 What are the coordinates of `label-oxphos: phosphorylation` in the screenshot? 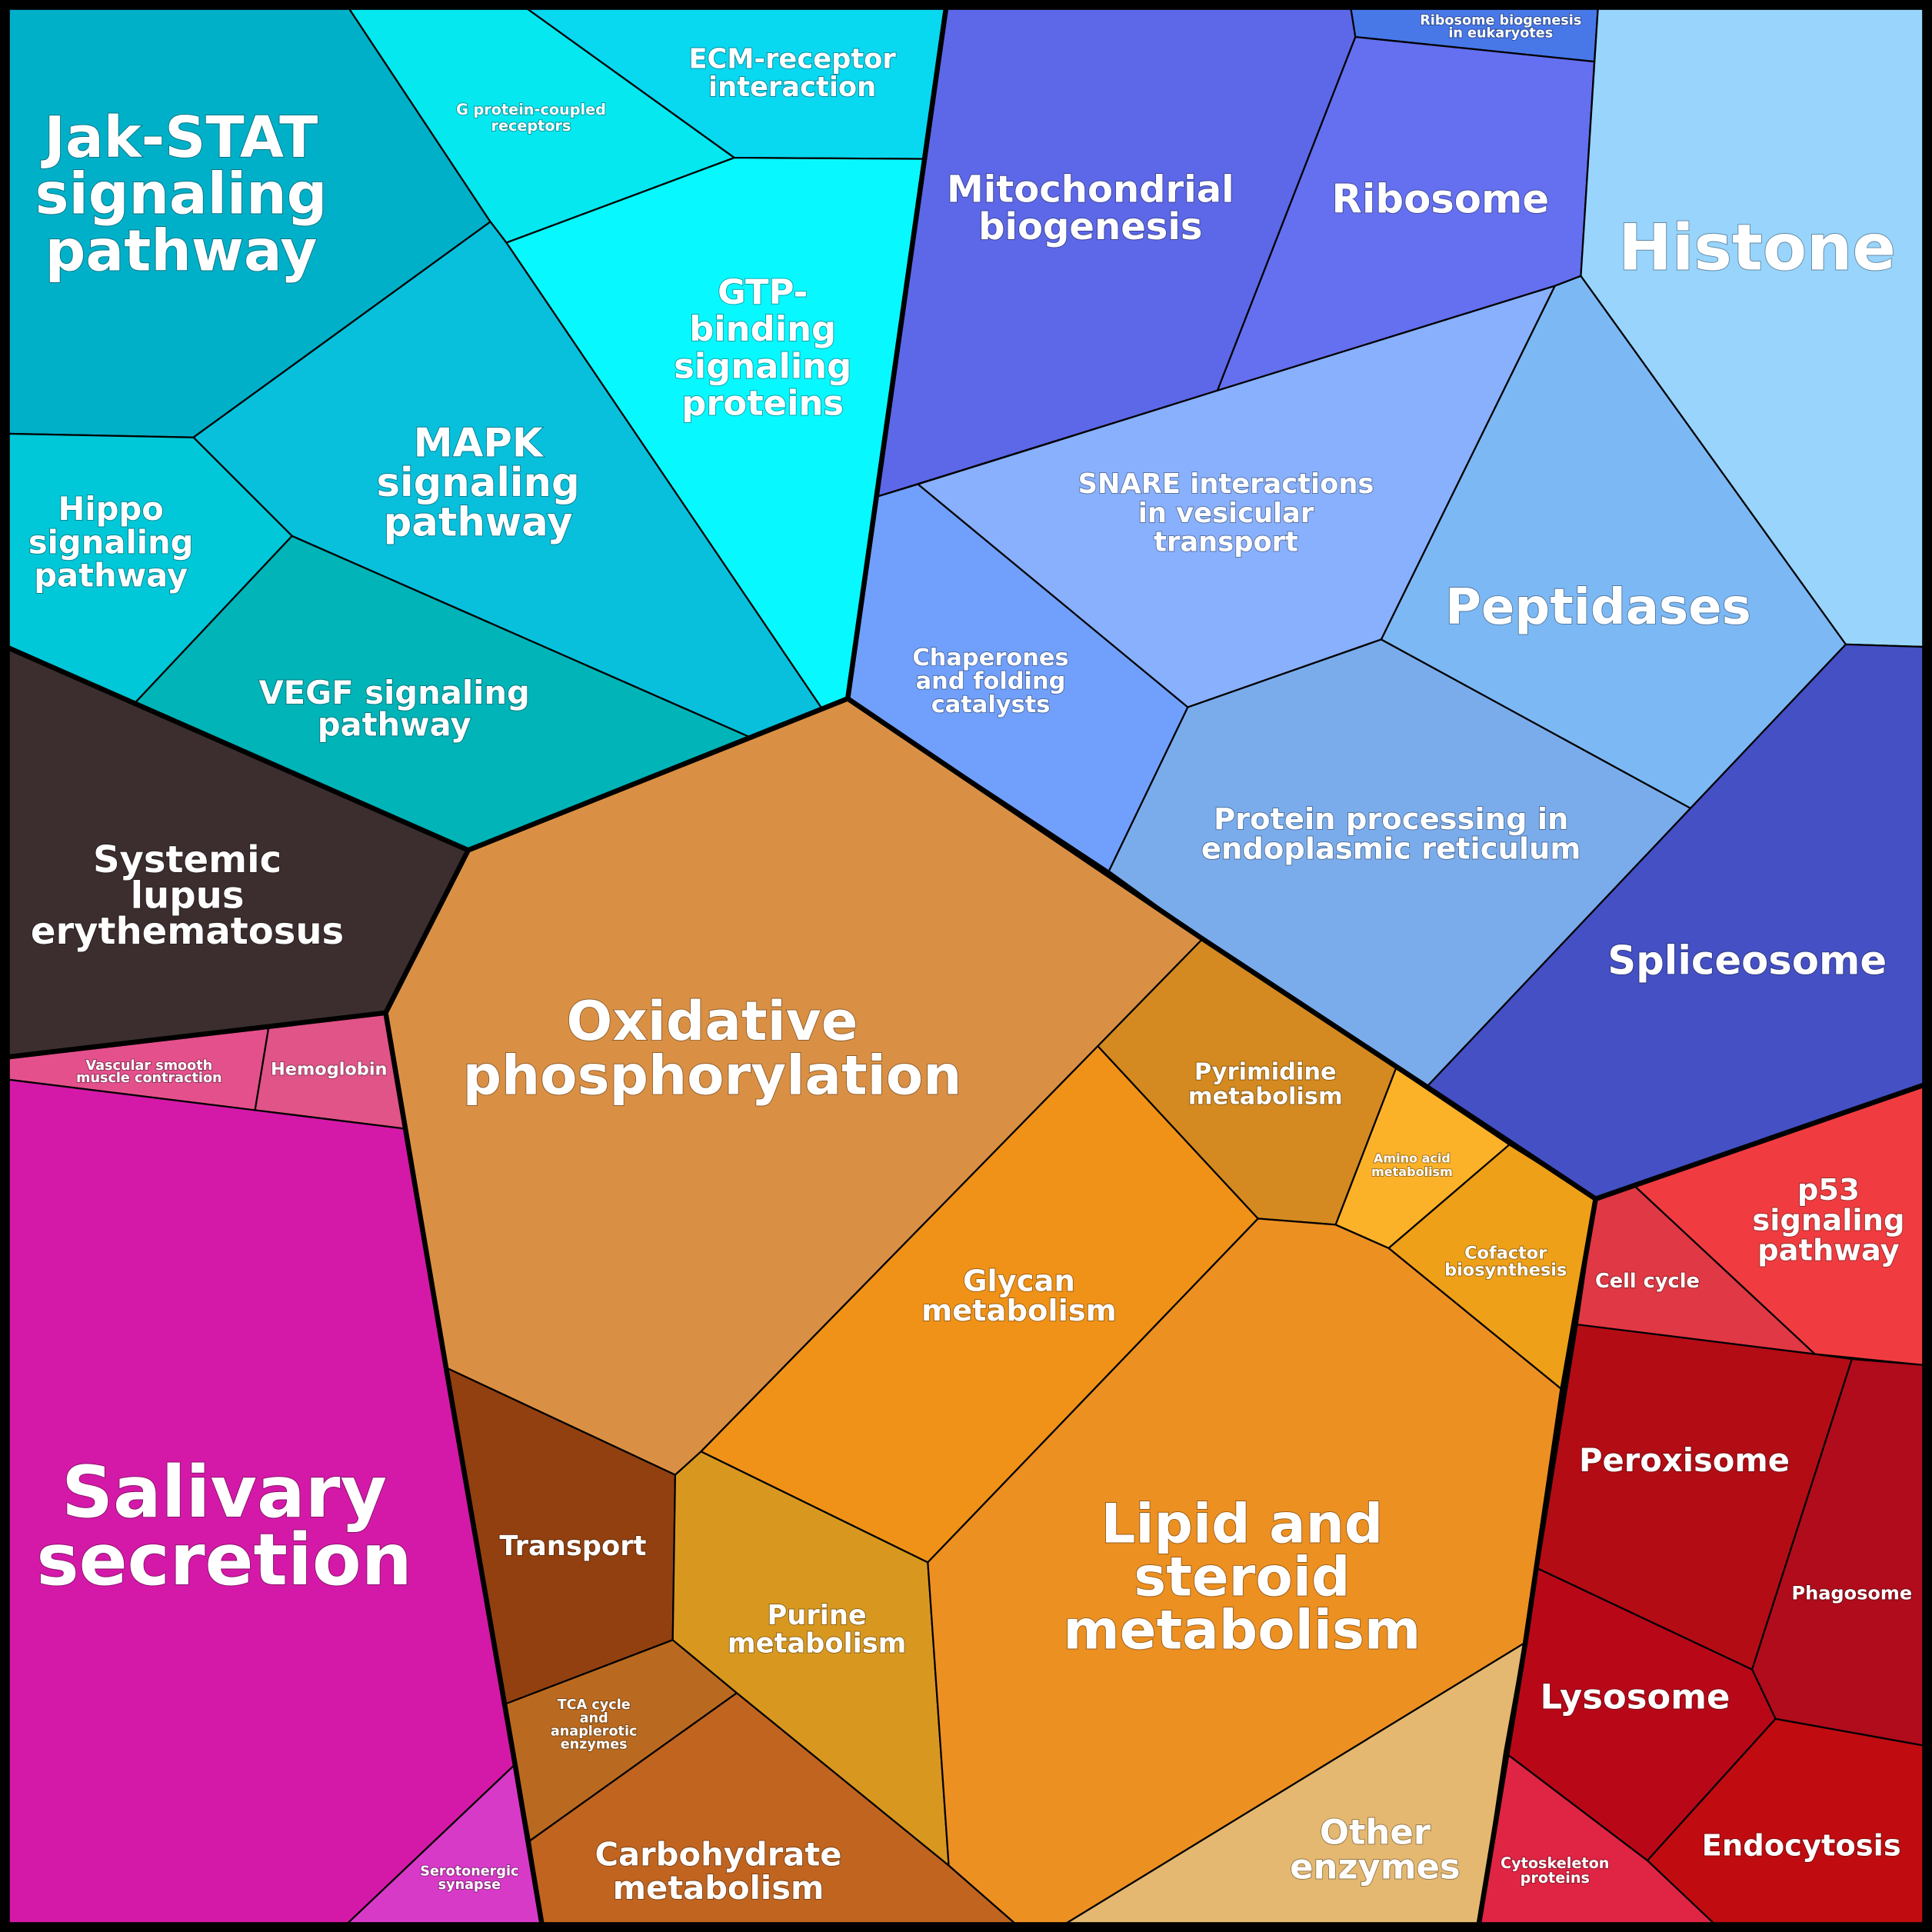 It's located at (712, 1076).